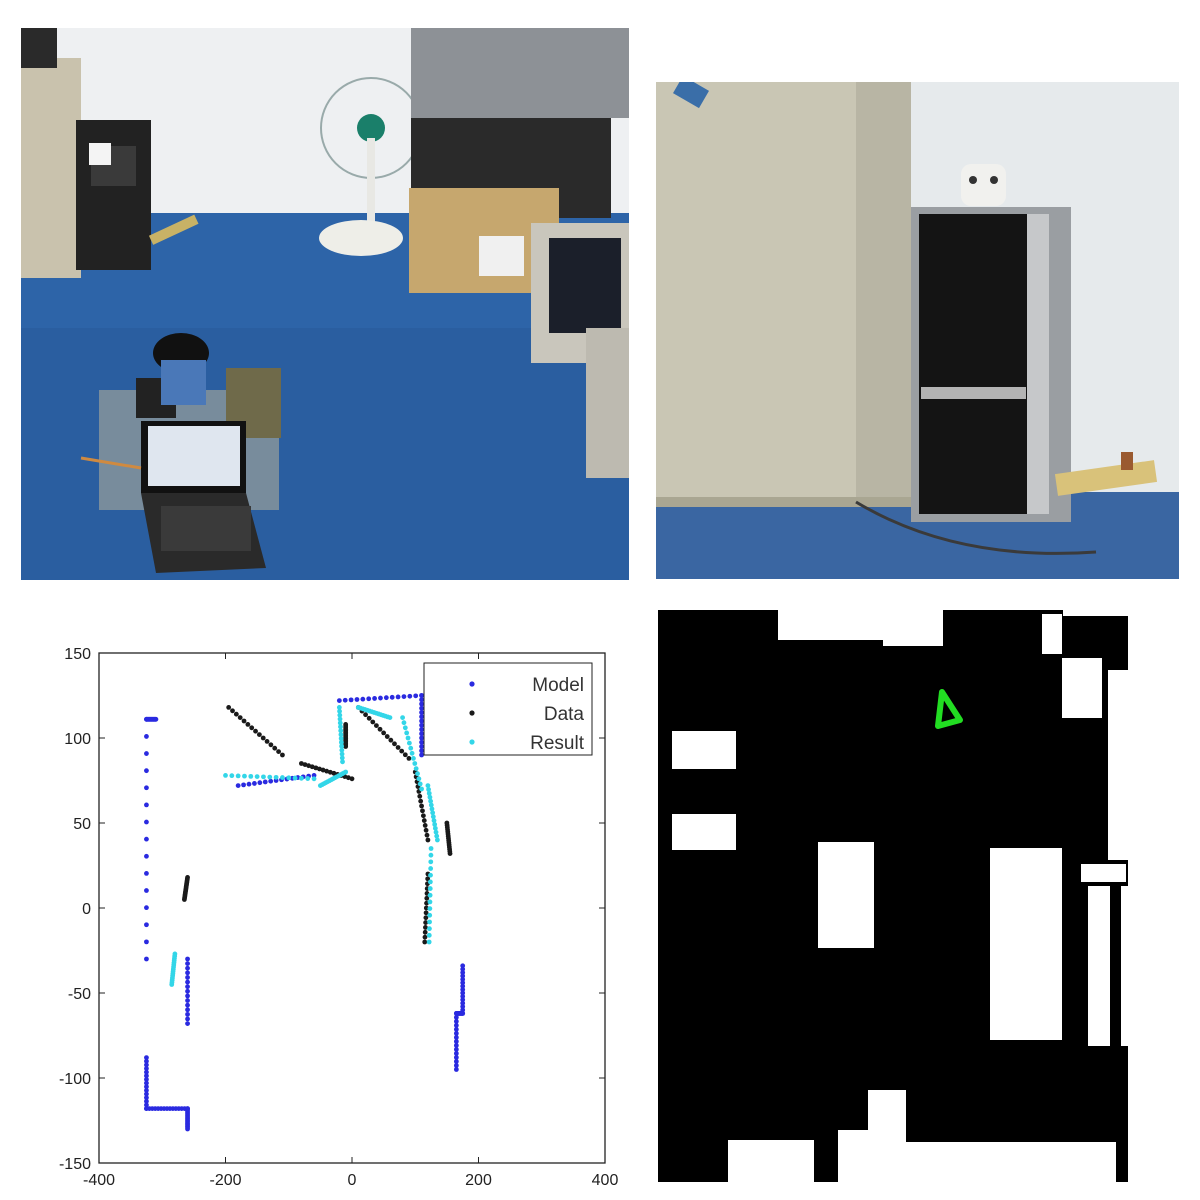  I want to click on series-data, so click(317, 825).